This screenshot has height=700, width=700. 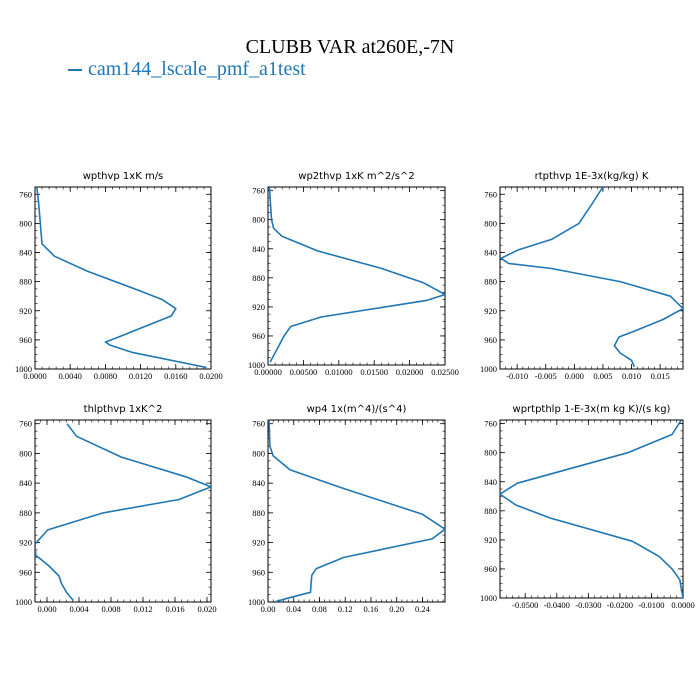 What do you see at coordinates (197, 69) in the screenshot?
I see `legend-label: cam144_lscale_pmf_a1test` at bounding box center [197, 69].